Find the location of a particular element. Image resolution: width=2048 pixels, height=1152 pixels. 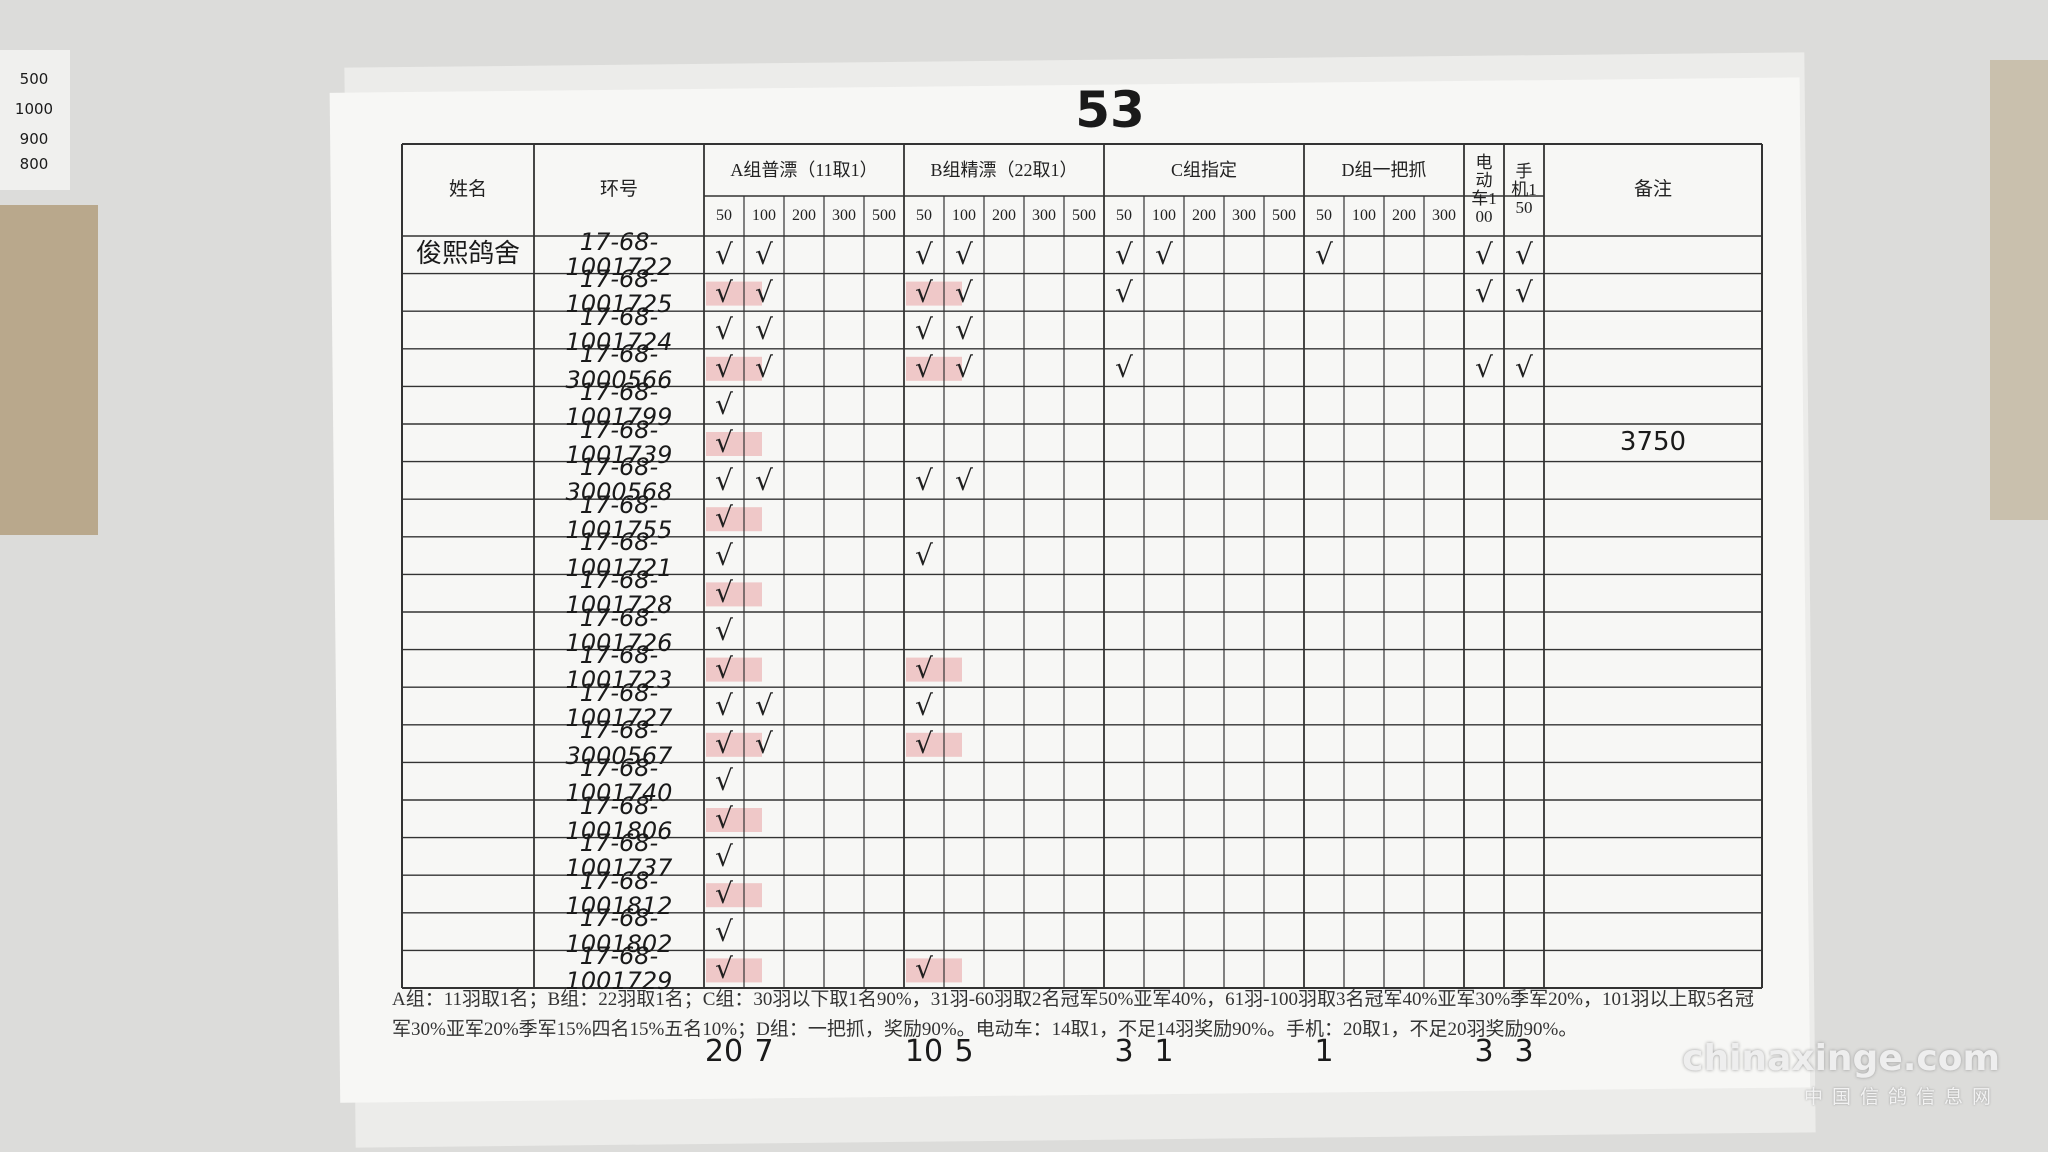

column-total: 5 is located at coordinates (964, 1052).